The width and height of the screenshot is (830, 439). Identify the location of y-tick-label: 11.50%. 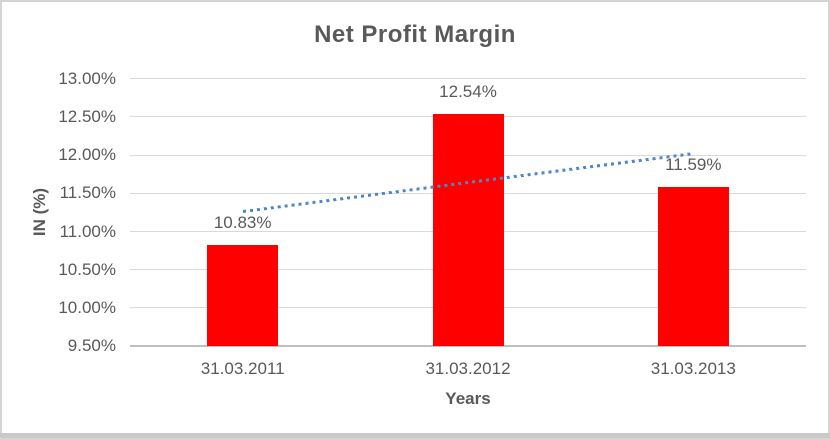
(87, 193).